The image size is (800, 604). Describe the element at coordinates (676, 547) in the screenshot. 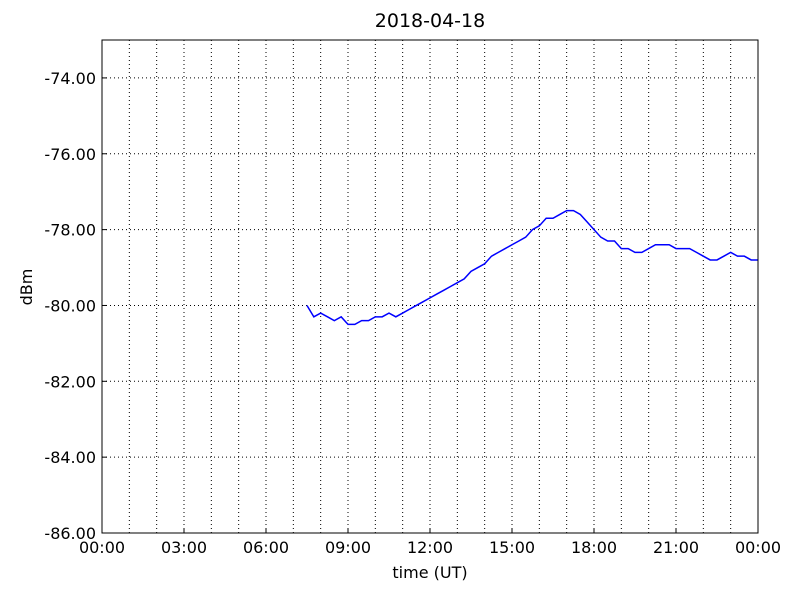

I see `x-tick-label: 21:00` at that location.